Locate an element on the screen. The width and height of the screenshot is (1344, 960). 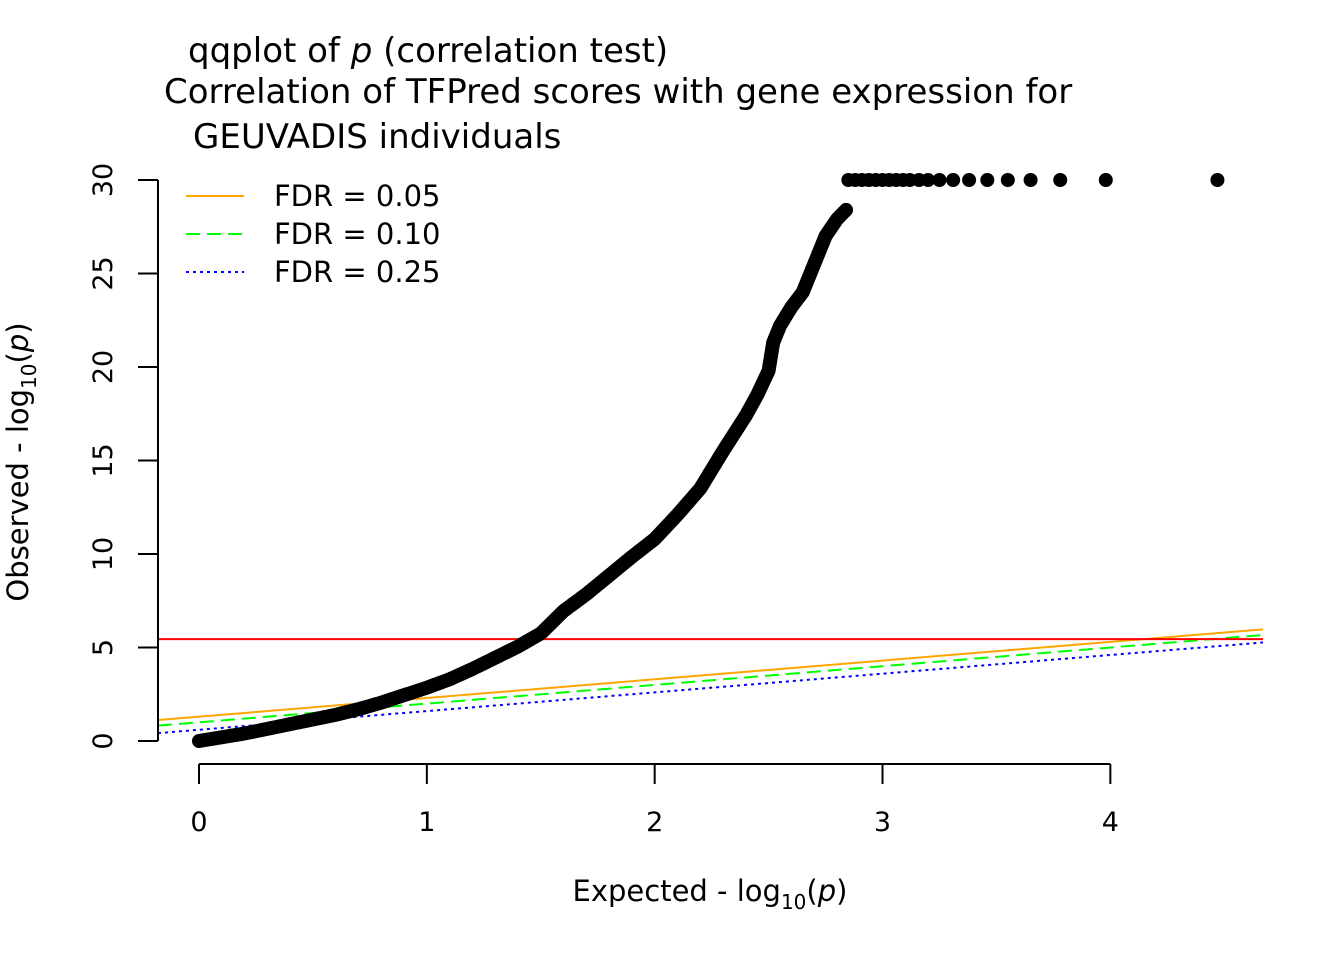
x-axis-label: Expected - log10(p) is located at coordinates (710, 894).